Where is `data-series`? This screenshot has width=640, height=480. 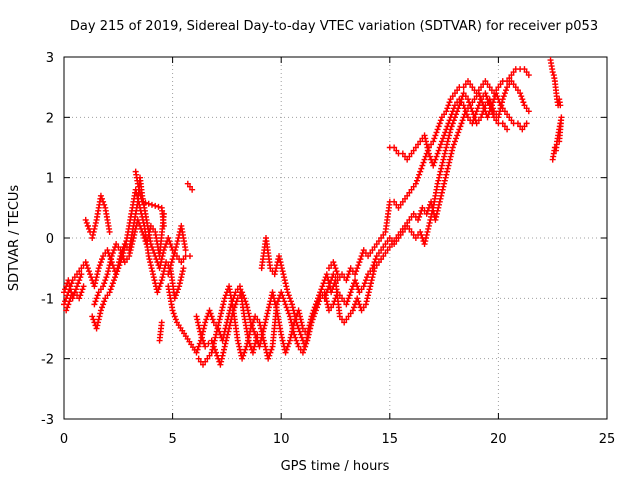 data-series is located at coordinates (556, 110).